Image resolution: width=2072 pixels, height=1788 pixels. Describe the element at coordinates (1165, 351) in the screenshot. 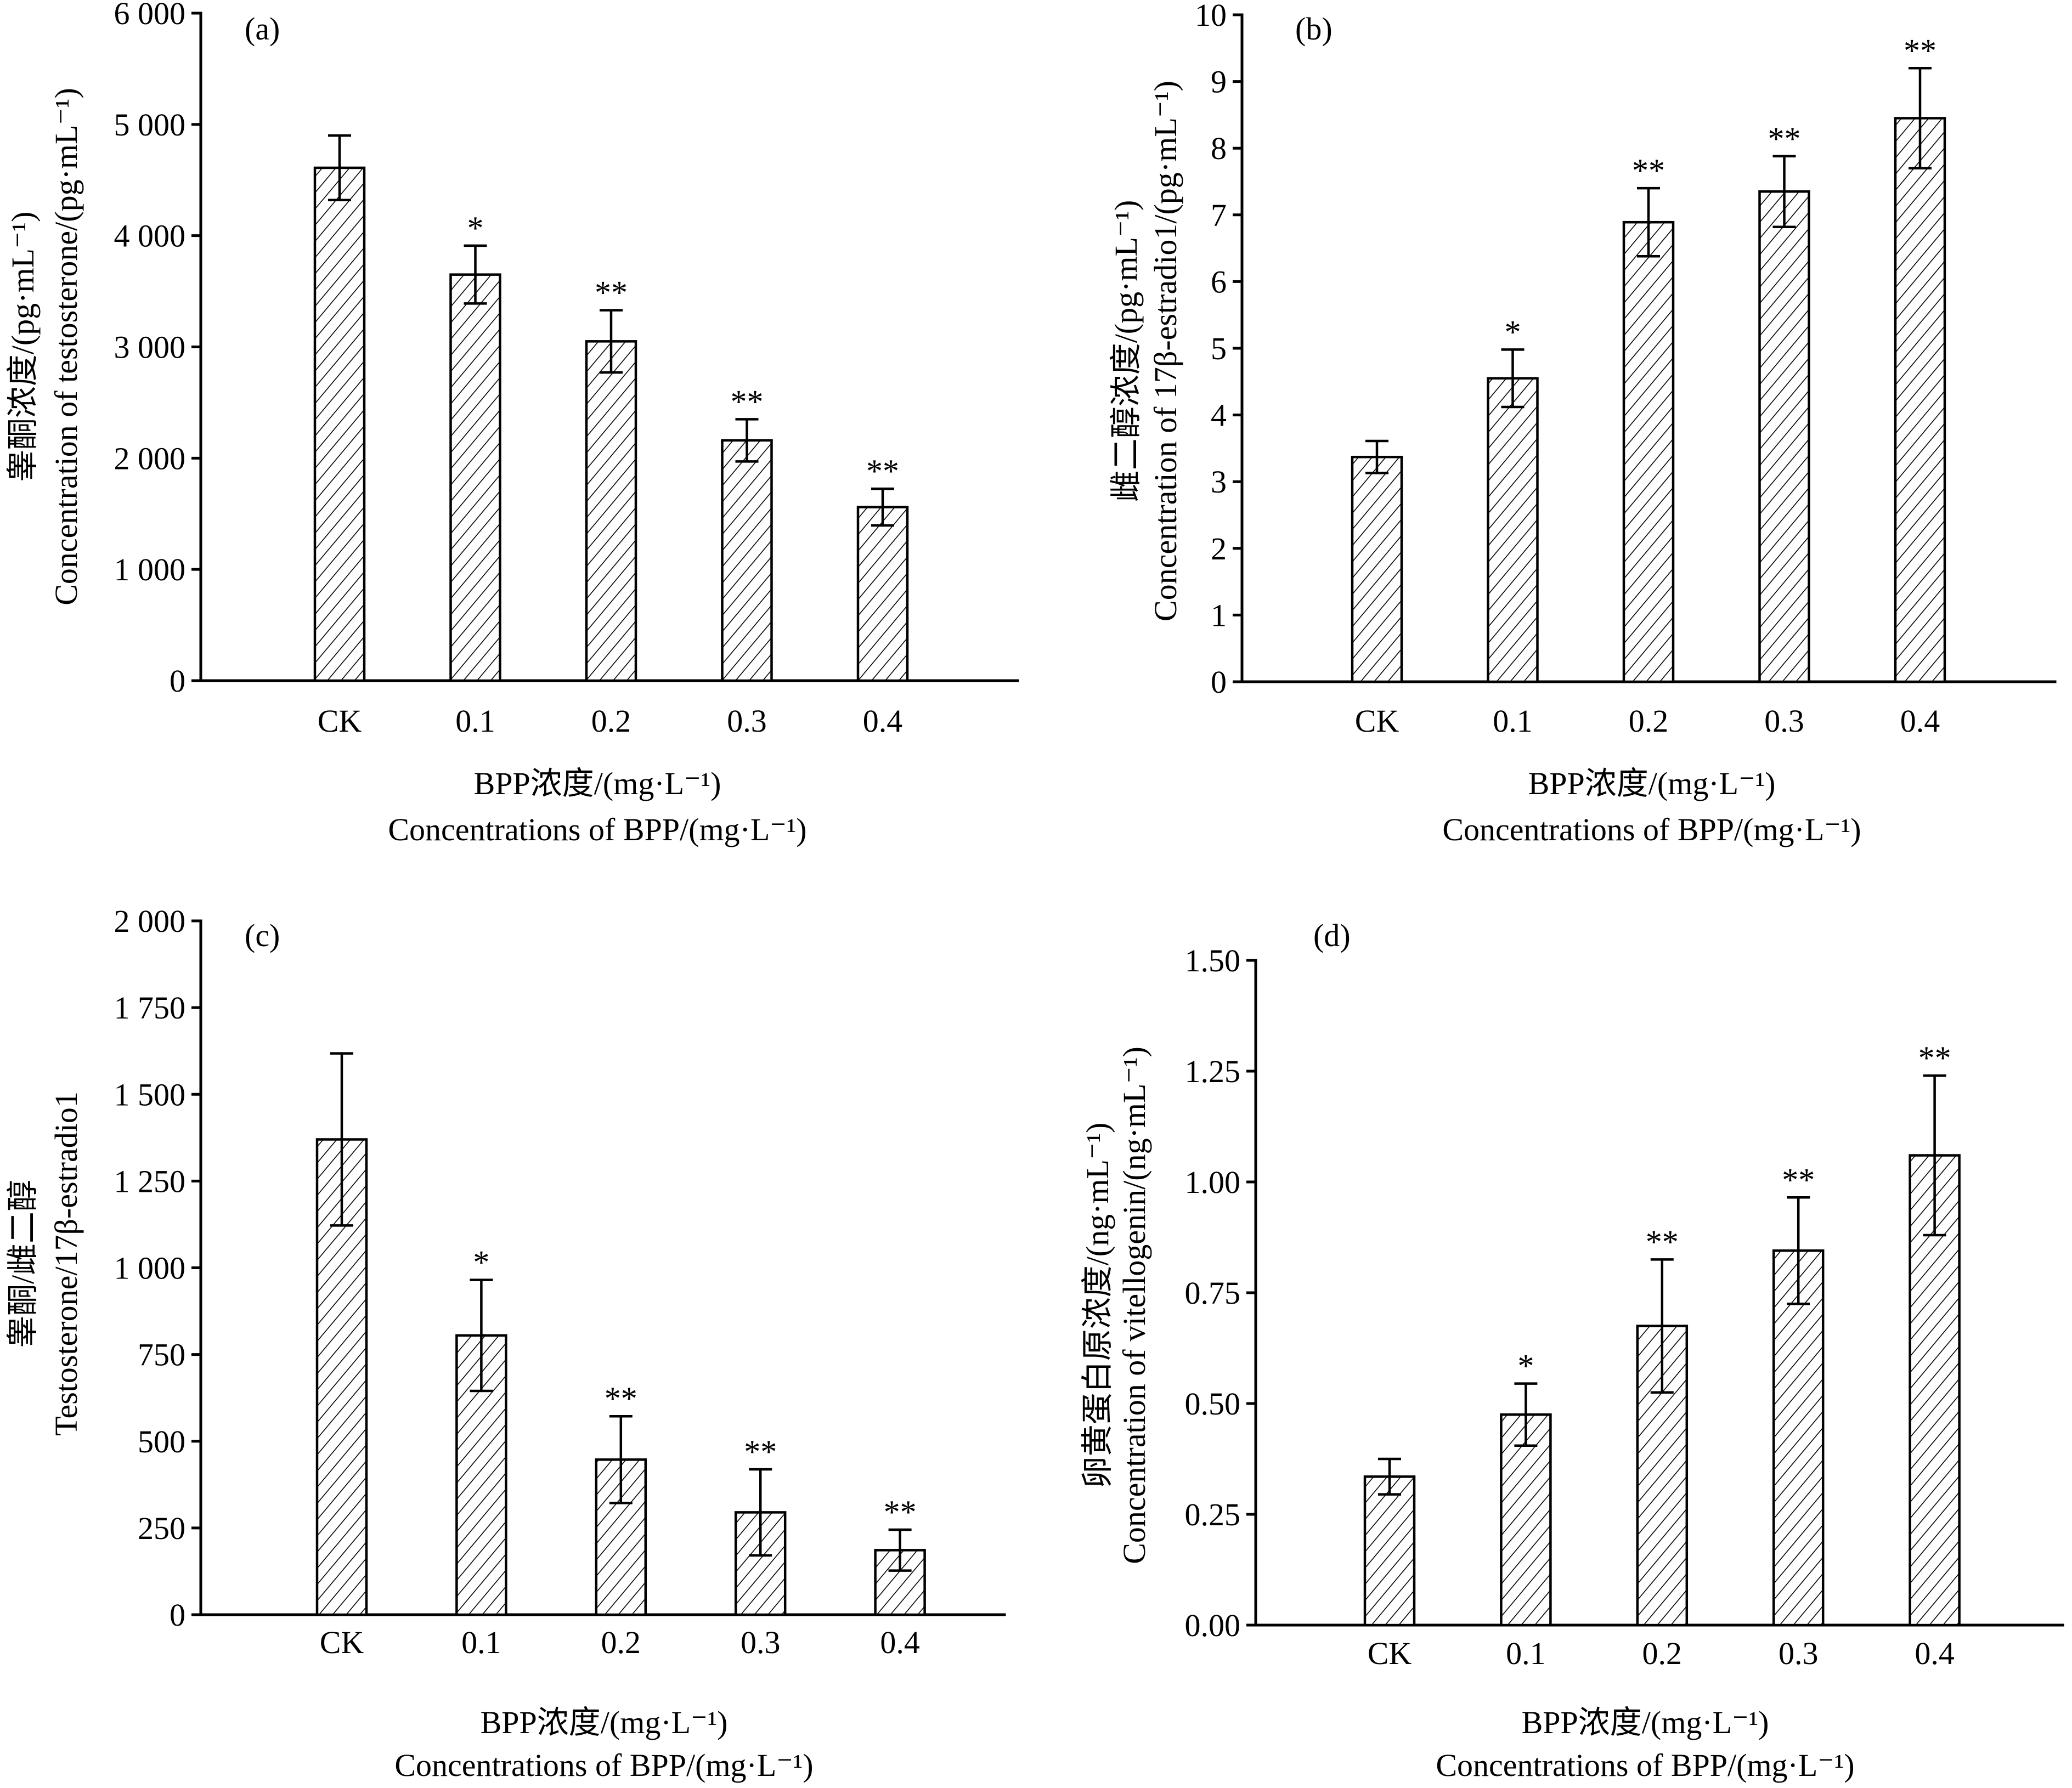

I see `panel-b-ylabel-en: Concentration of 17β-estradio1/(pg·mL⁻¹)` at that location.